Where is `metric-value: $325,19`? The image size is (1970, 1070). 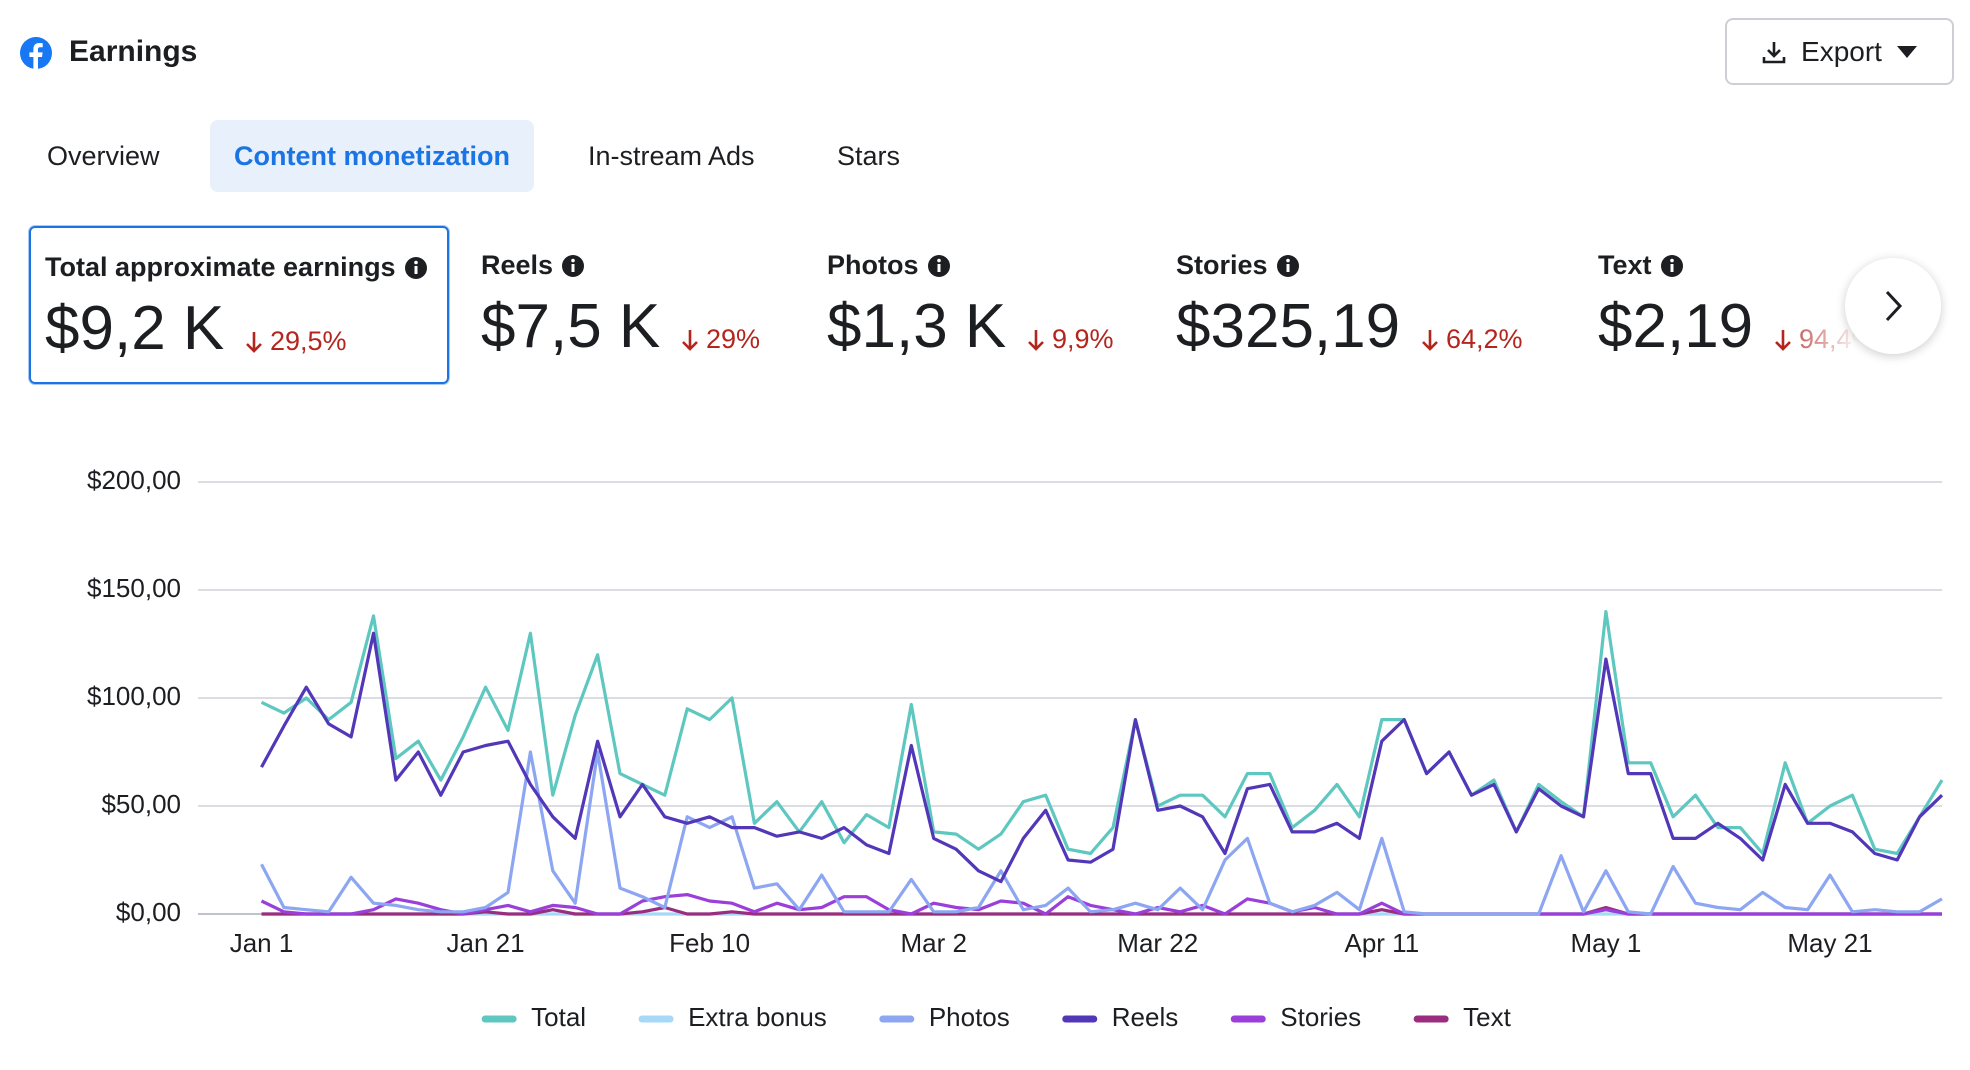
metric-value: $325,19 is located at coordinates (1288, 326).